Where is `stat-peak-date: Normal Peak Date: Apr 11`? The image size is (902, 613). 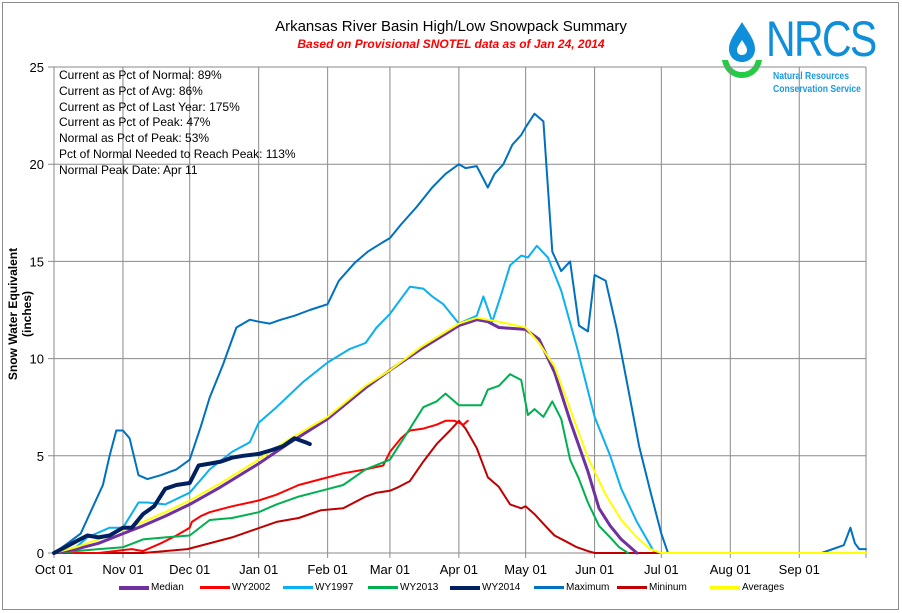 stat-peak-date: Normal Peak Date: Apr 11 is located at coordinates (128, 169).